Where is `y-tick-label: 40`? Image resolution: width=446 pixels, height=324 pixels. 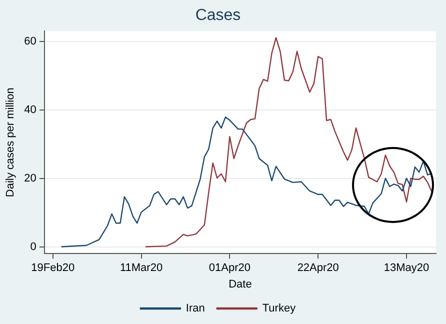
y-tick-label: 40 is located at coordinates (30, 110).